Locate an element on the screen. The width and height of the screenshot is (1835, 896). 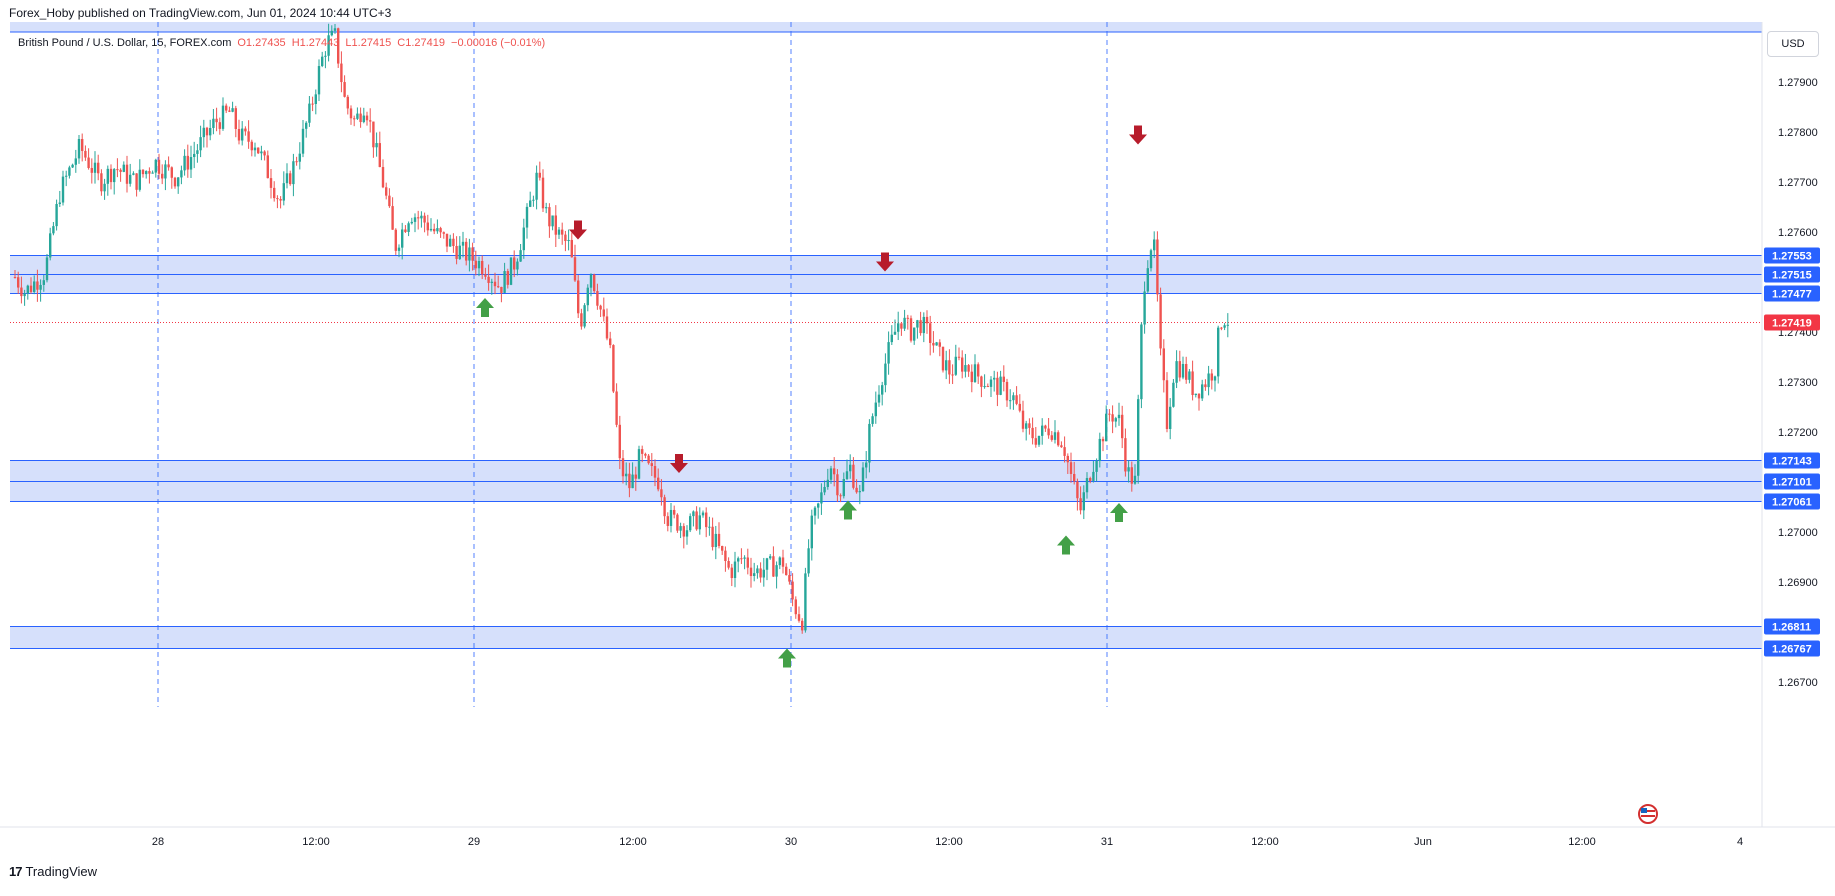
price-level-tag is located at coordinates (1792, 274).